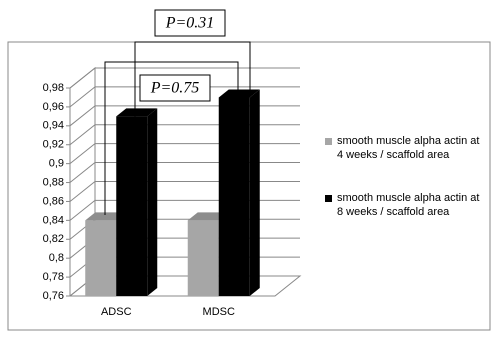 This screenshot has height=342, width=500. Describe the element at coordinates (53, 88) in the screenshot. I see `y-tick-label: 0,98` at that location.